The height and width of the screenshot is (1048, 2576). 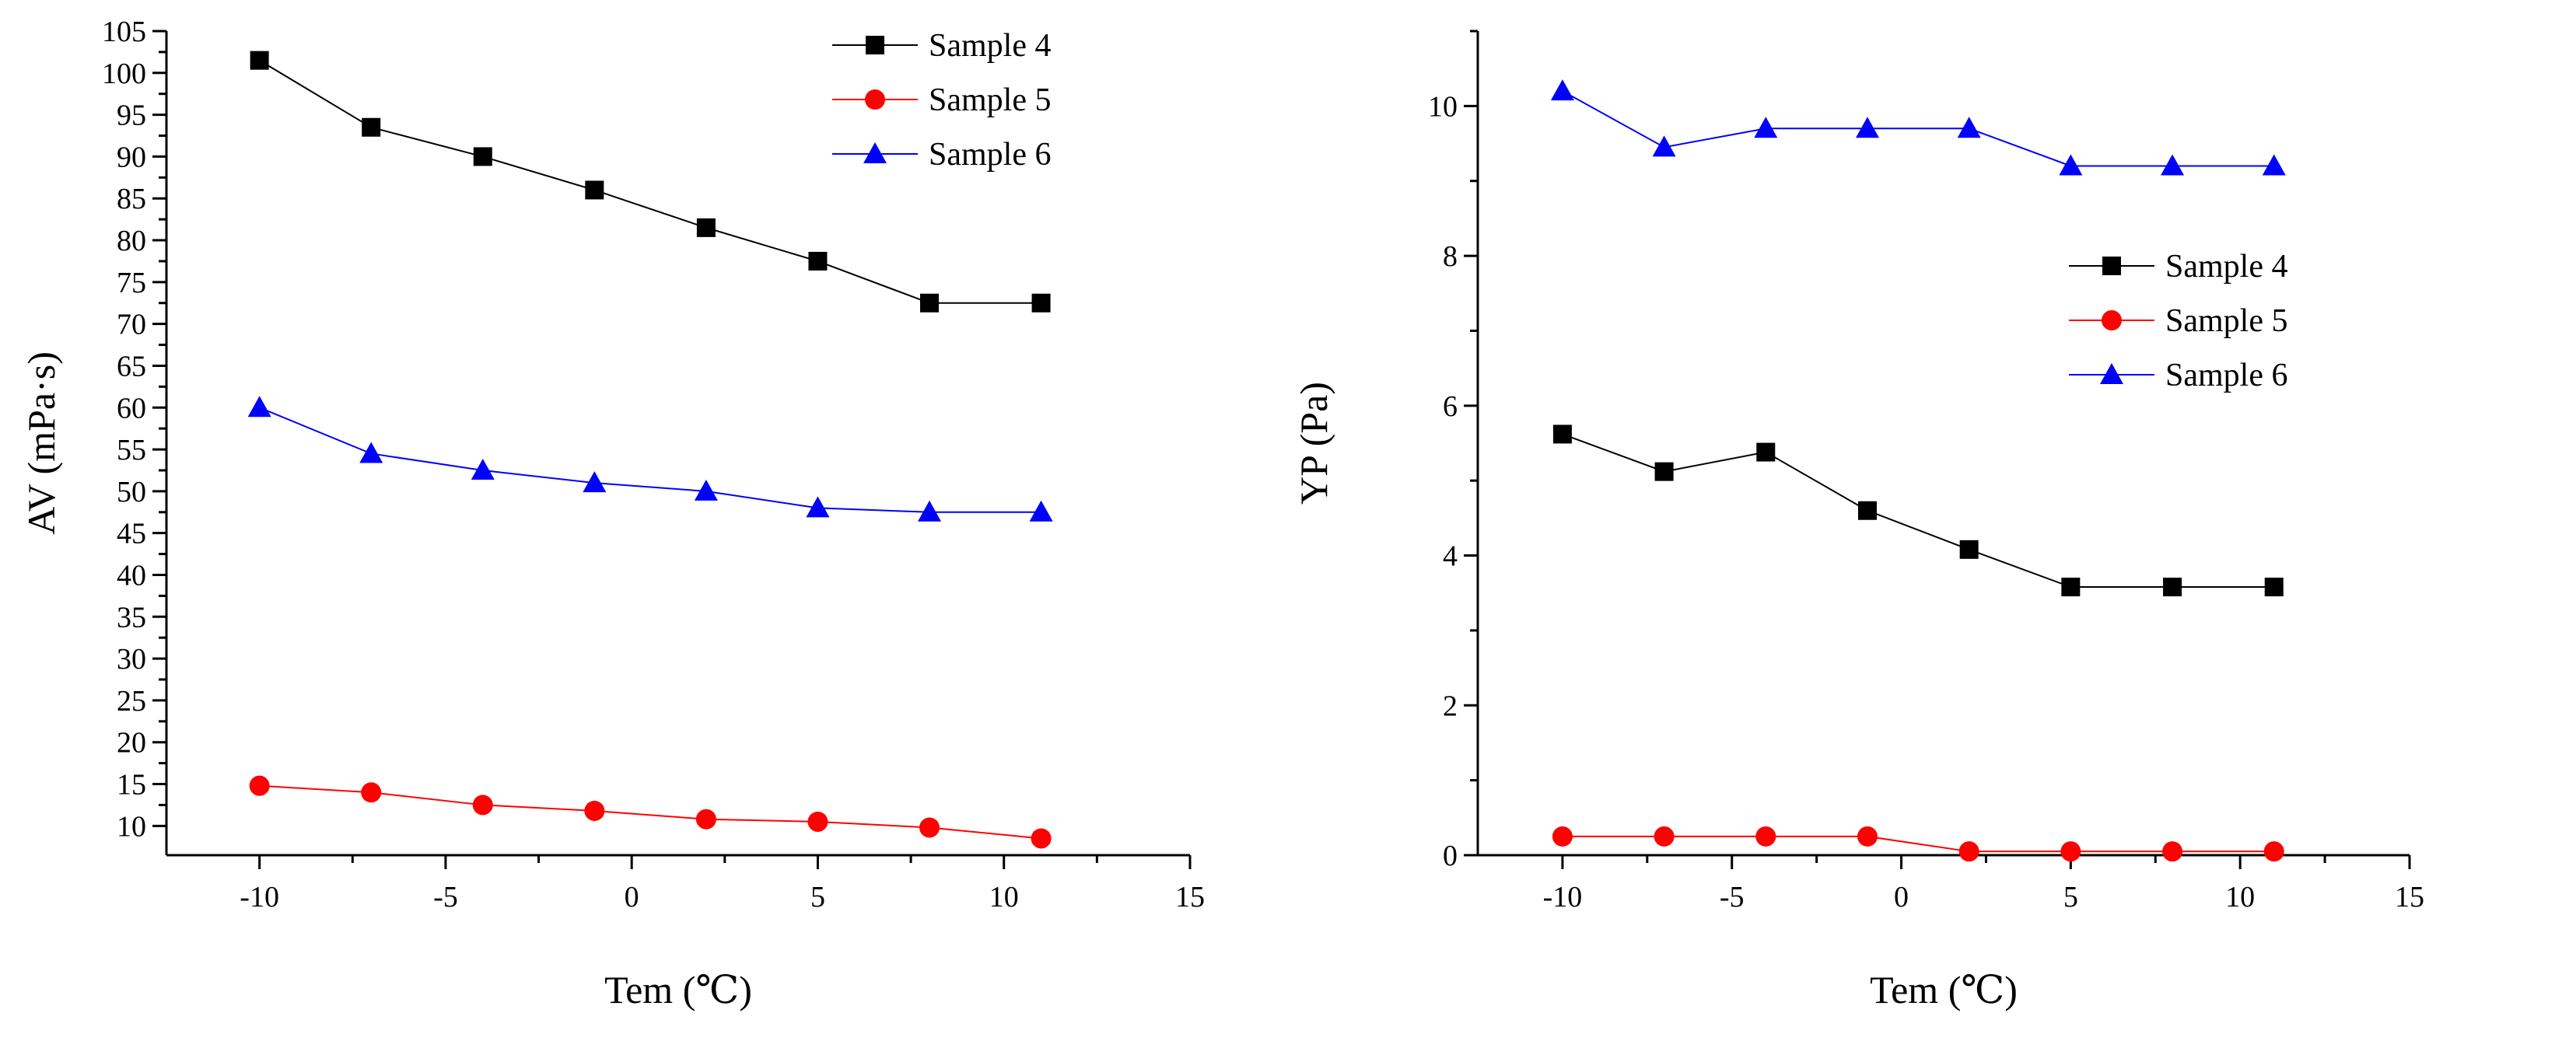 I want to click on y-tick-label: 65, so click(x=131, y=366).